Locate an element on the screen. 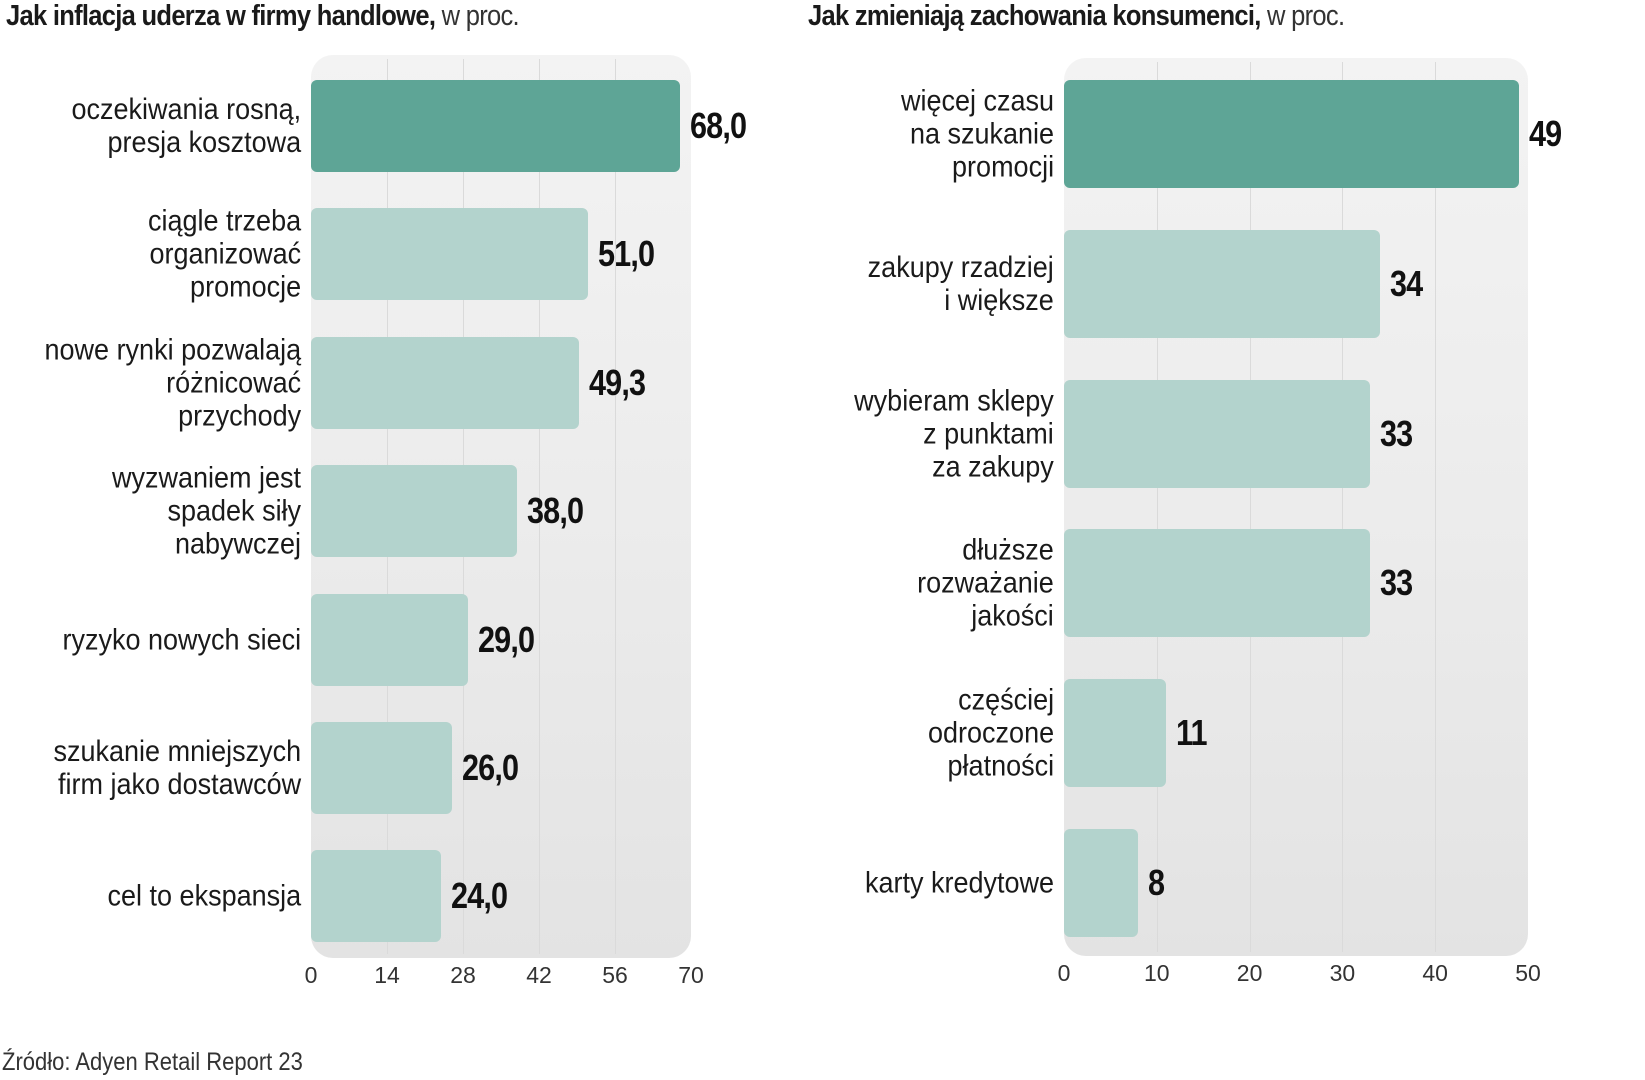  value-label: 11 is located at coordinates (1192, 733).